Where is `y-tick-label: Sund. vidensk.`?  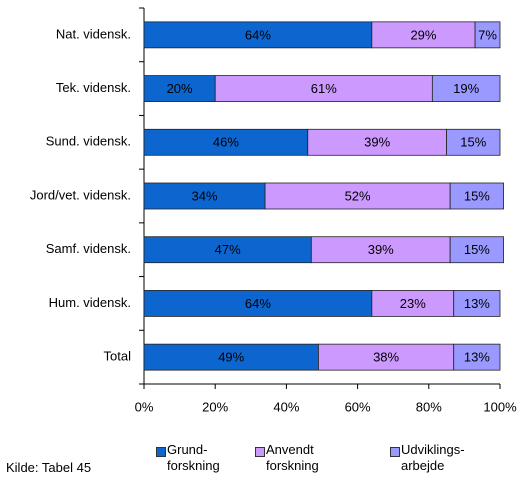 y-tick-label: Sund. vidensk. is located at coordinates (88, 141).